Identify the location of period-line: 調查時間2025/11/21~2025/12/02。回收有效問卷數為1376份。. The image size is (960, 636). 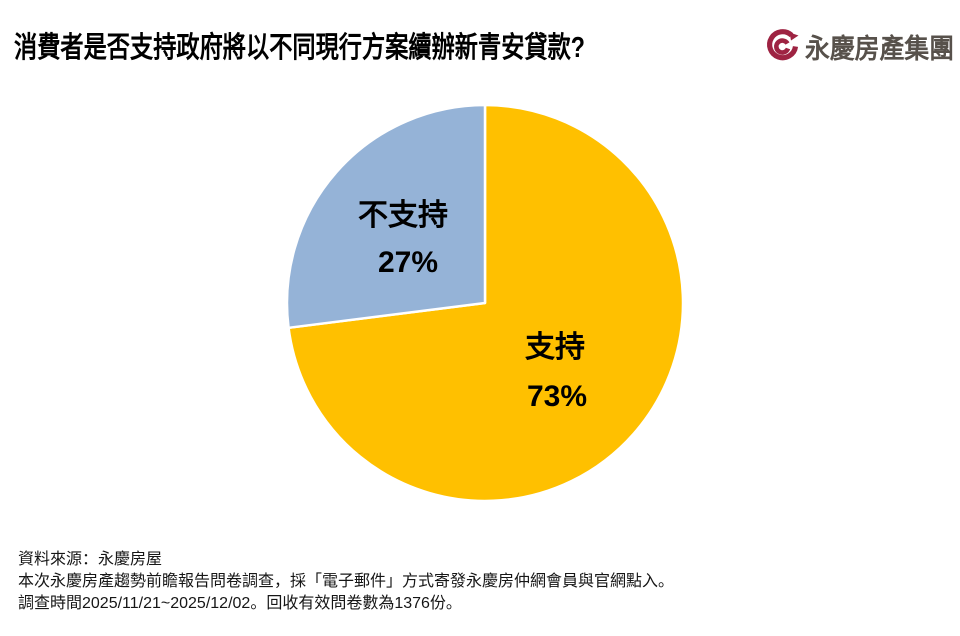
(240, 603).